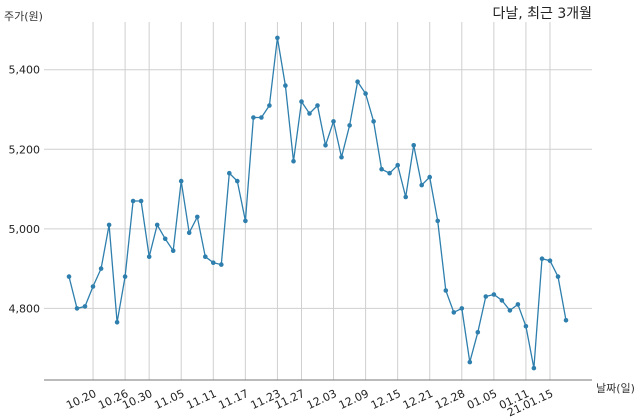 Image resolution: width=640 pixels, height=419 pixels. What do you see at coordinates (450, 399) in the screenshot?
I see `x-tick-label: 12.28` at bounding box center [450, 399].